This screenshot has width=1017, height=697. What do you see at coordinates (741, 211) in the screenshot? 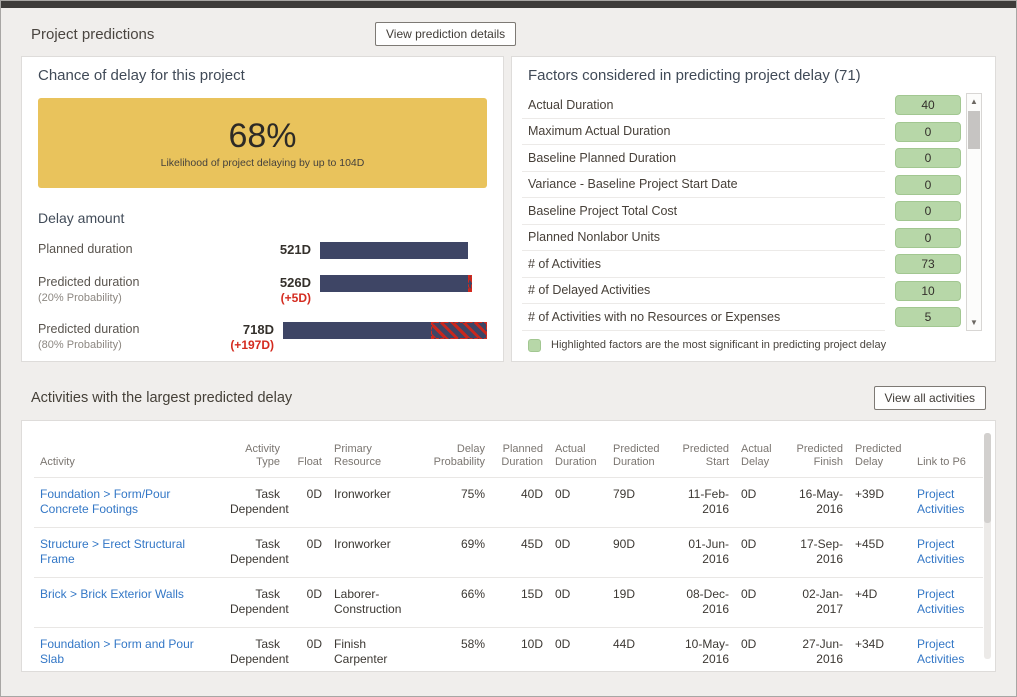
I see `factor-row: Baseline Project Total Cost 0` at bounding box center [741, 211].